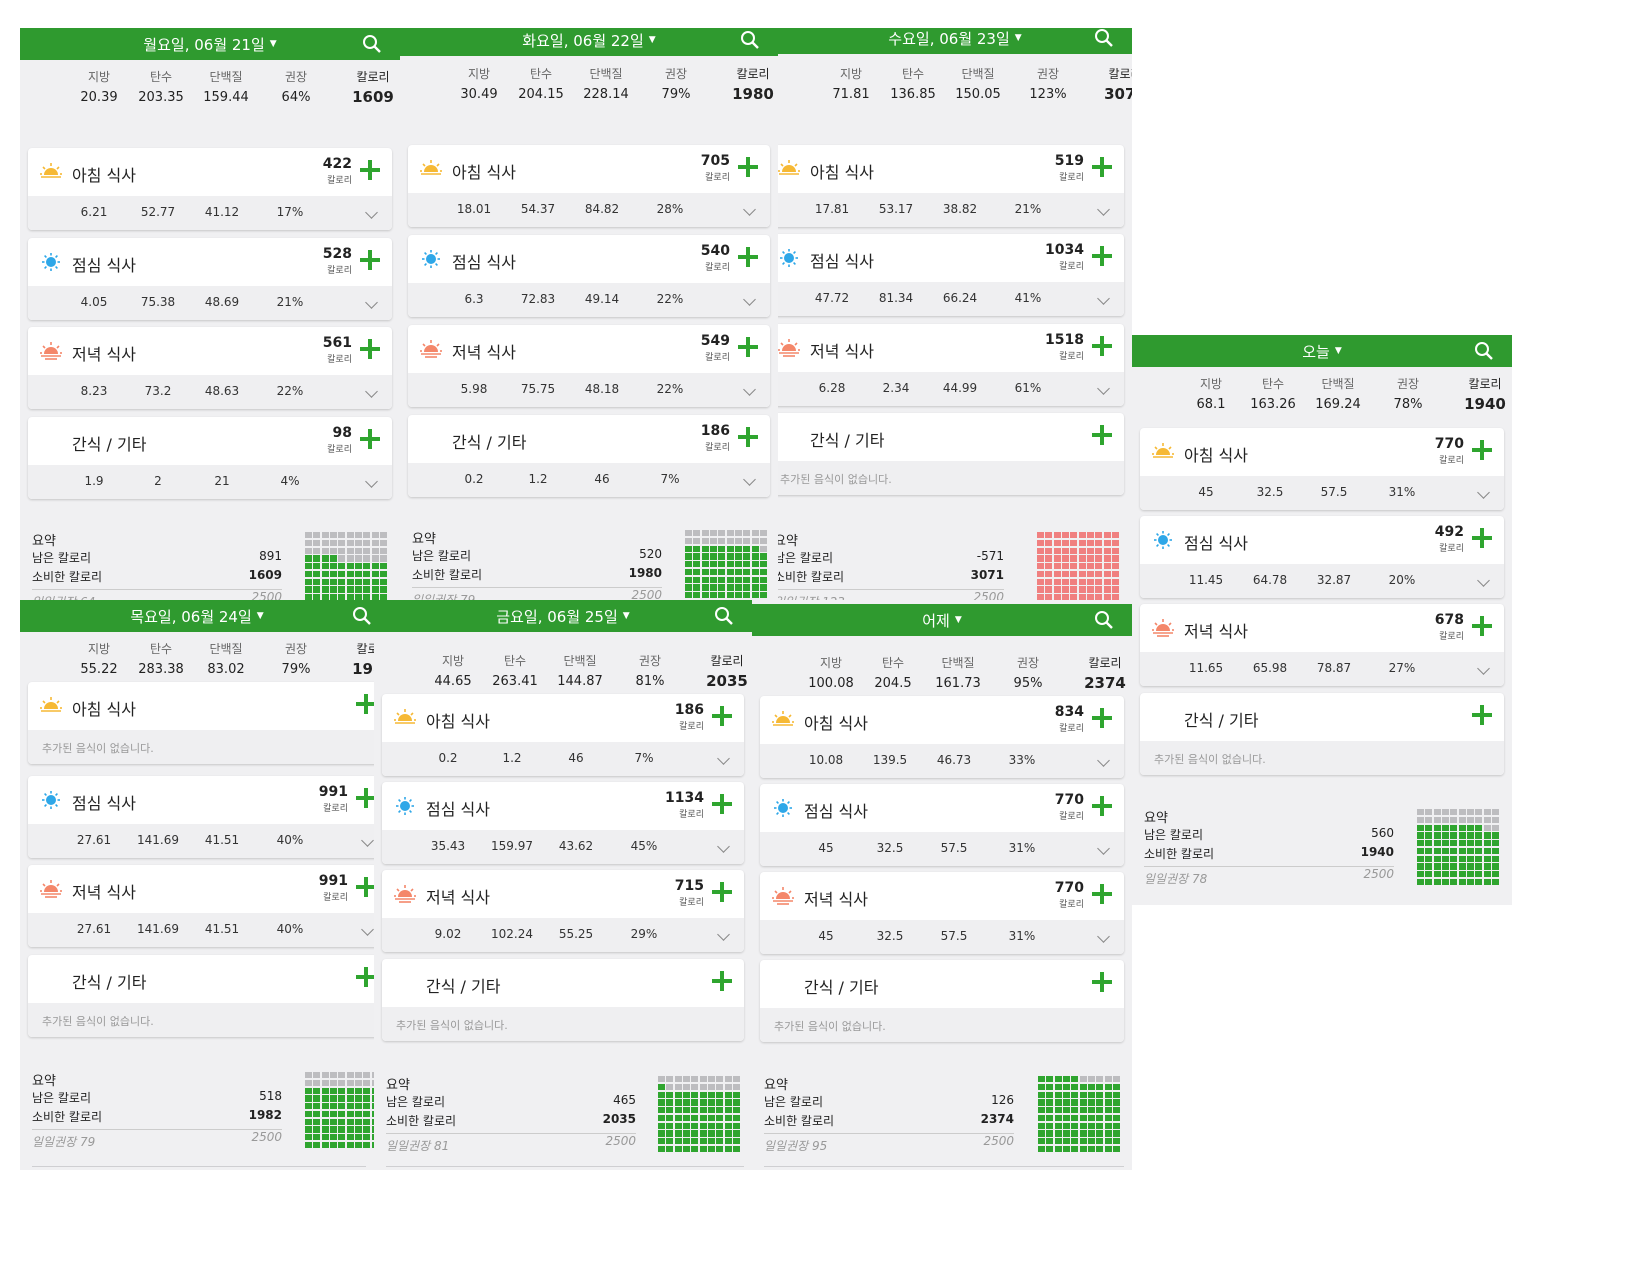 The width and height of the screenshot is (1652, 1286). I want to click on meal-header: 간식 / 기타 98 칼로리, so click(210, 441).